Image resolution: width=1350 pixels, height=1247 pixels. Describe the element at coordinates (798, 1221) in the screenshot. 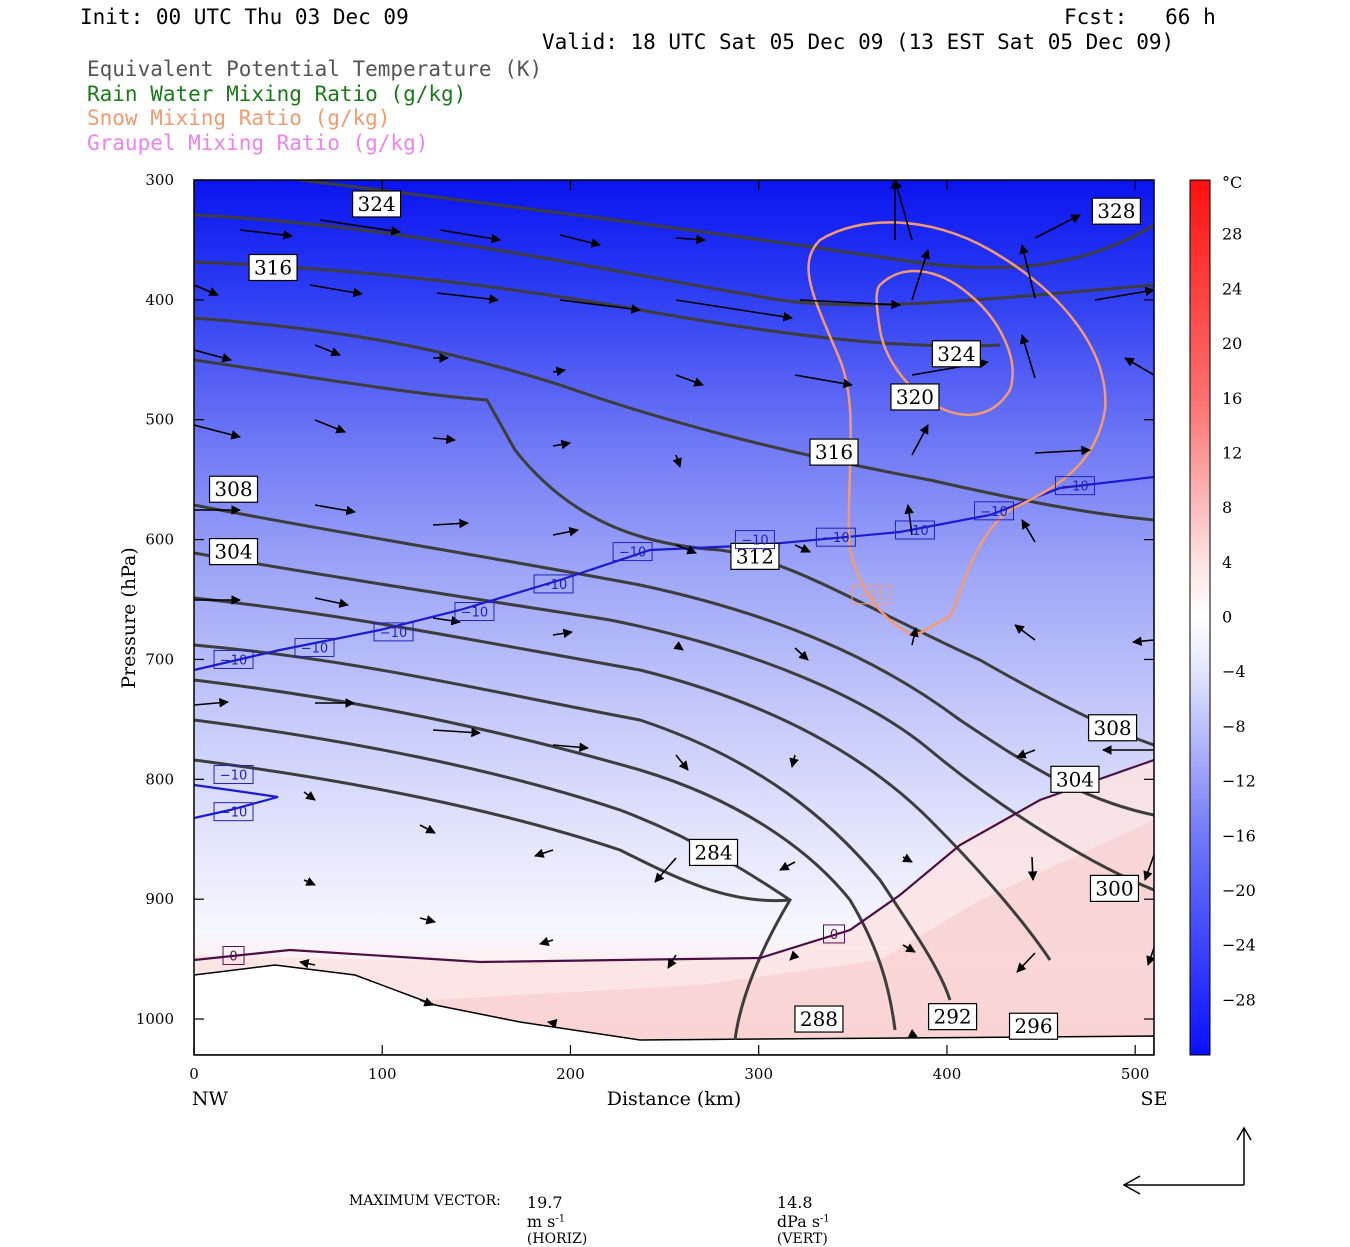

I see `vert-unit: dPa s` at that location.